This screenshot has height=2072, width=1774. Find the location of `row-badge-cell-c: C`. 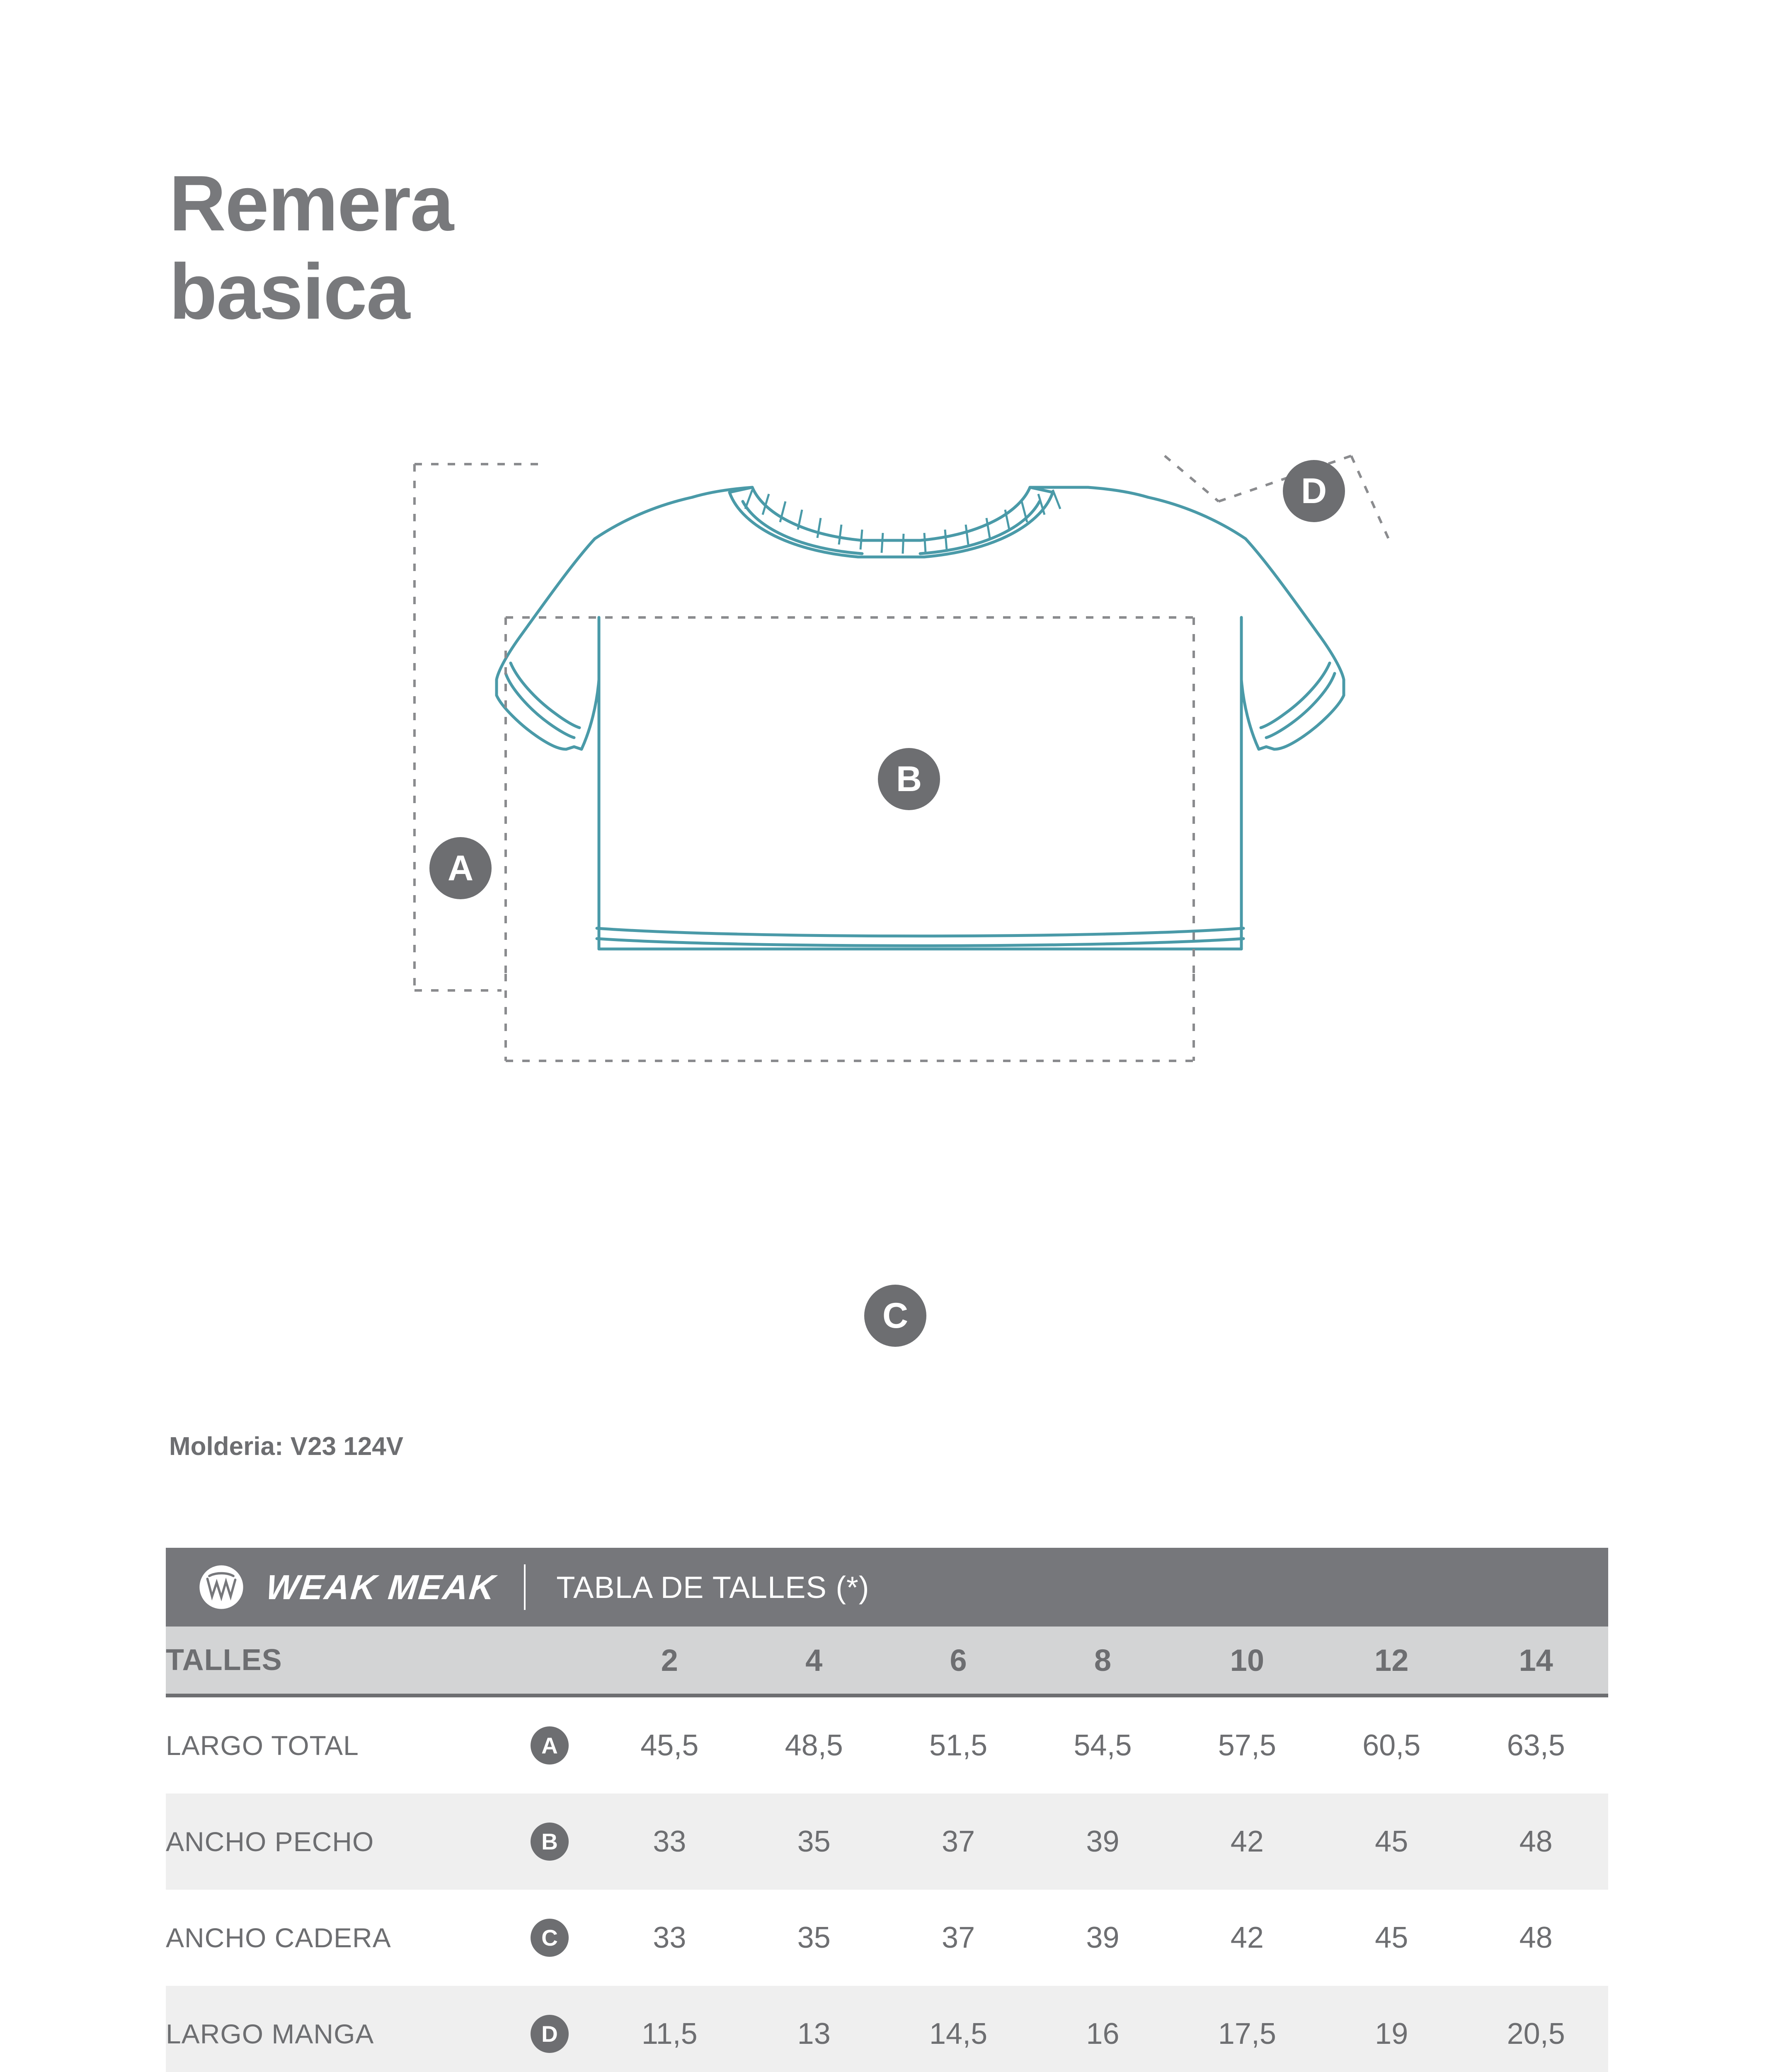

row-badge-cell-c: C is located at coordinates (550, 1938).